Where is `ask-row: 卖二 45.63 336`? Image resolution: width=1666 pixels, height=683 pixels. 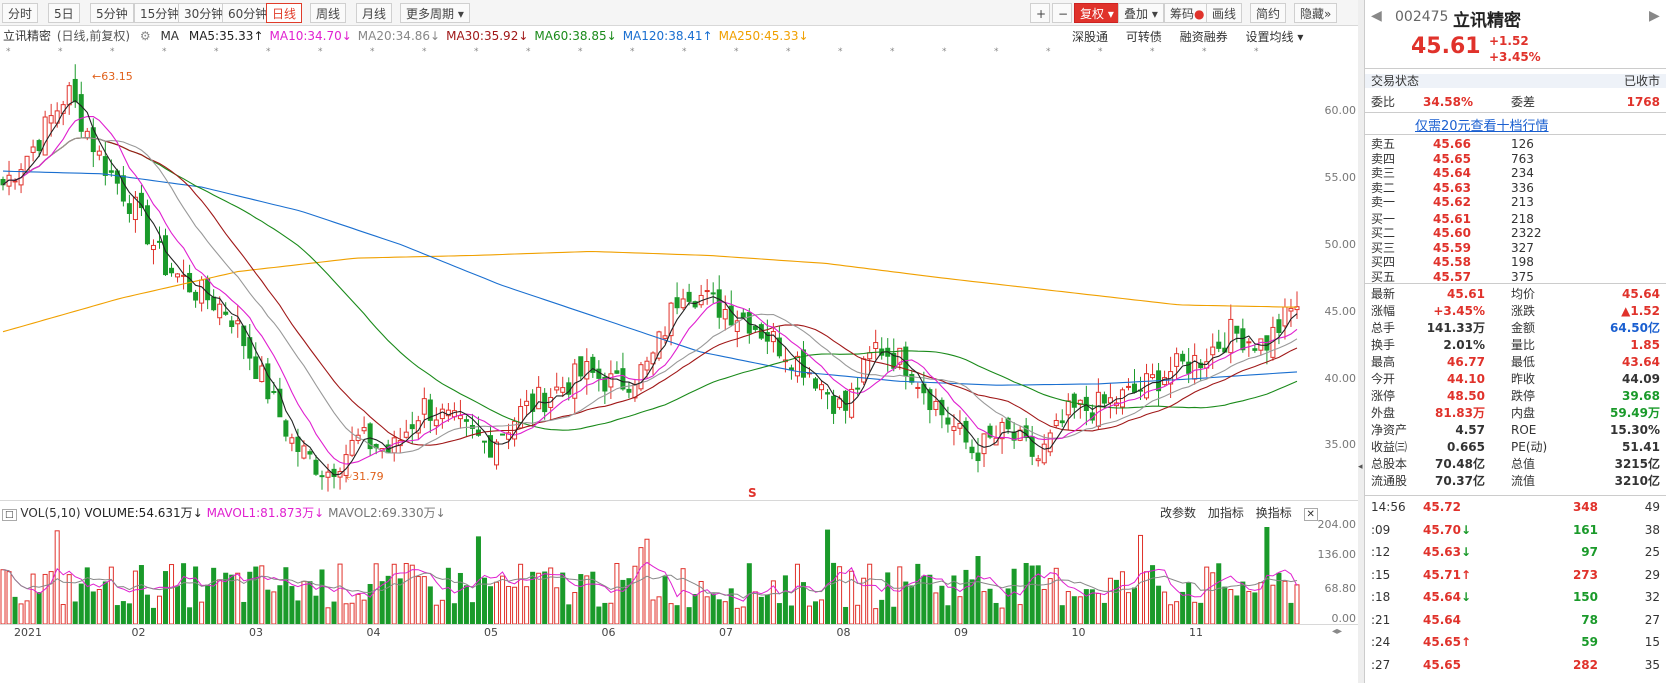 ask-row: 卖二 45.63 336 is located at coordinates (1515, 188).